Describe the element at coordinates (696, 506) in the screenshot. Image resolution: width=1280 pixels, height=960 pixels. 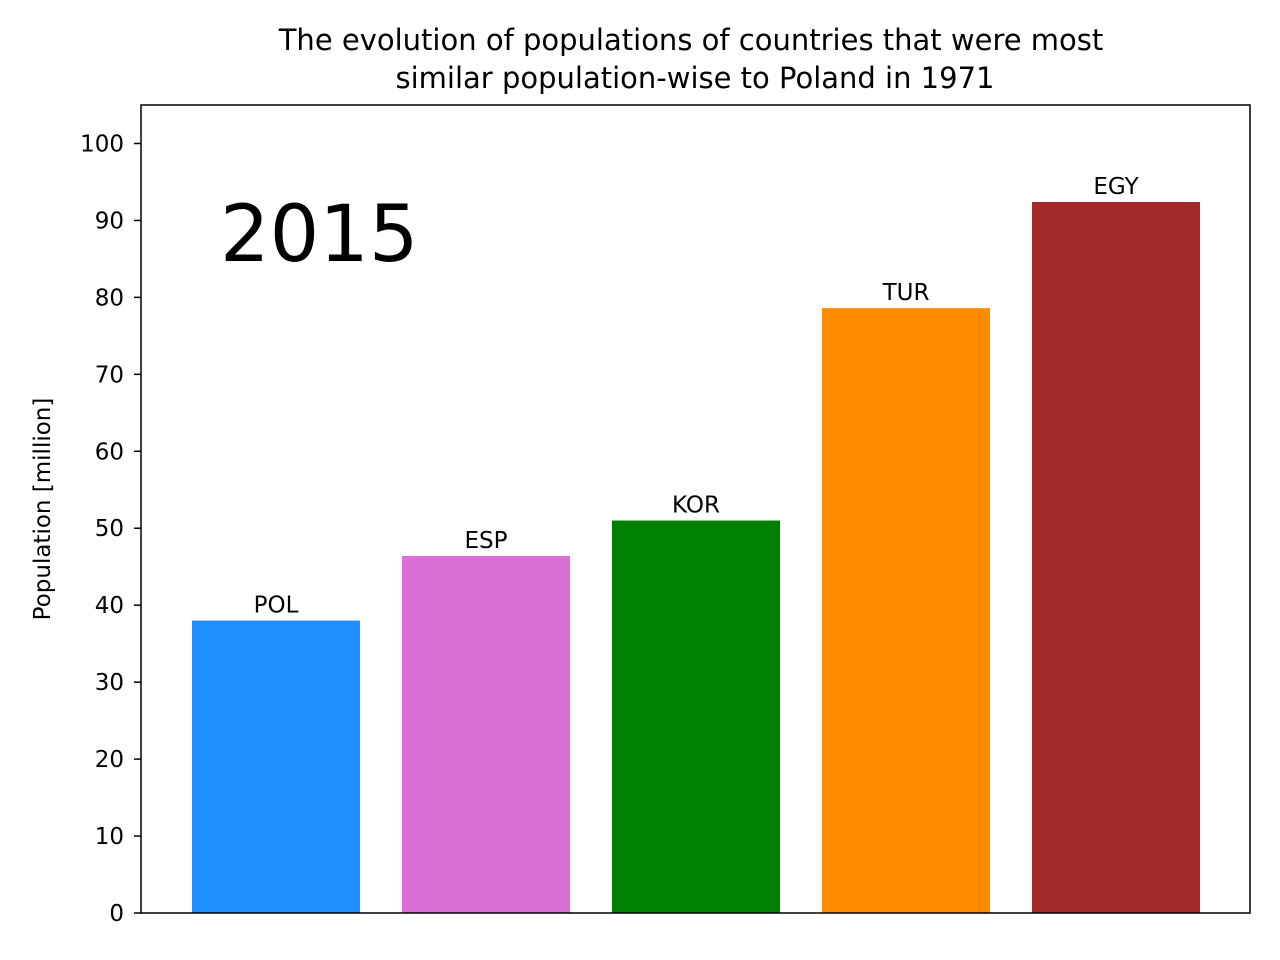
I see `bar-label-kor: KOR` at that location.